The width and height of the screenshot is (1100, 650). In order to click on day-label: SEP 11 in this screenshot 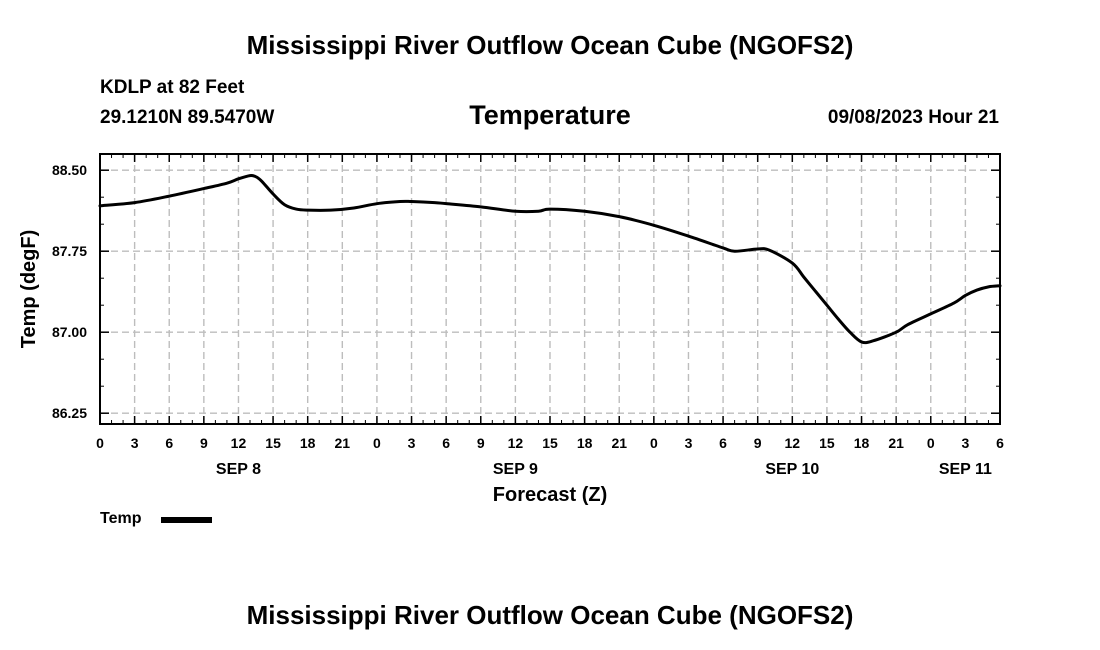, I will do `click(965, 469)`.